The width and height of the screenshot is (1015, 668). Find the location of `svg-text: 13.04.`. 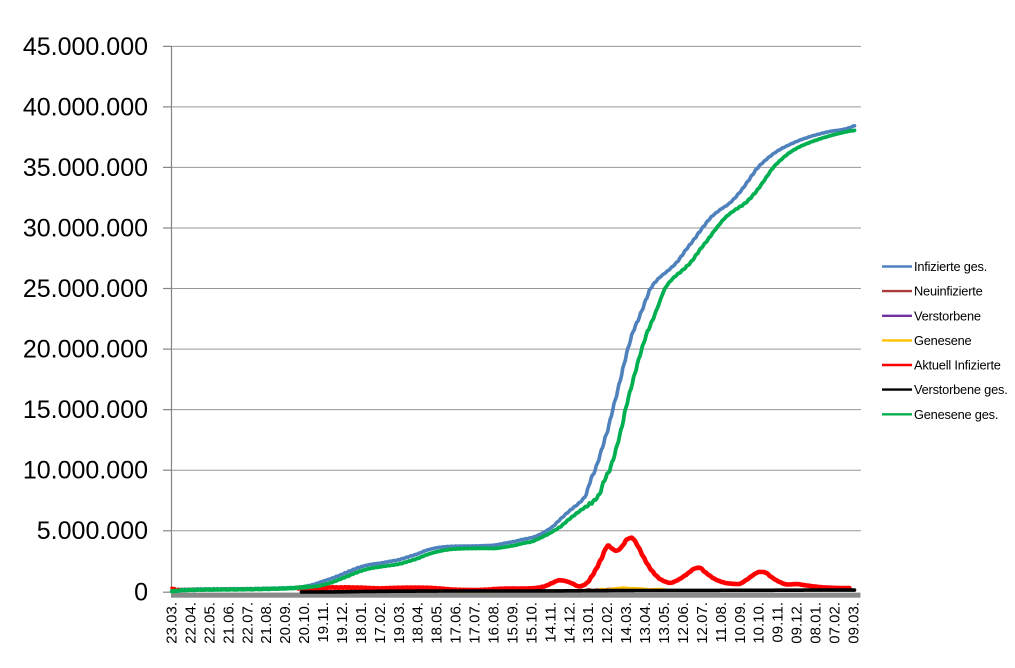

svg-text: 13.04. is located at coordinates (645, 623).